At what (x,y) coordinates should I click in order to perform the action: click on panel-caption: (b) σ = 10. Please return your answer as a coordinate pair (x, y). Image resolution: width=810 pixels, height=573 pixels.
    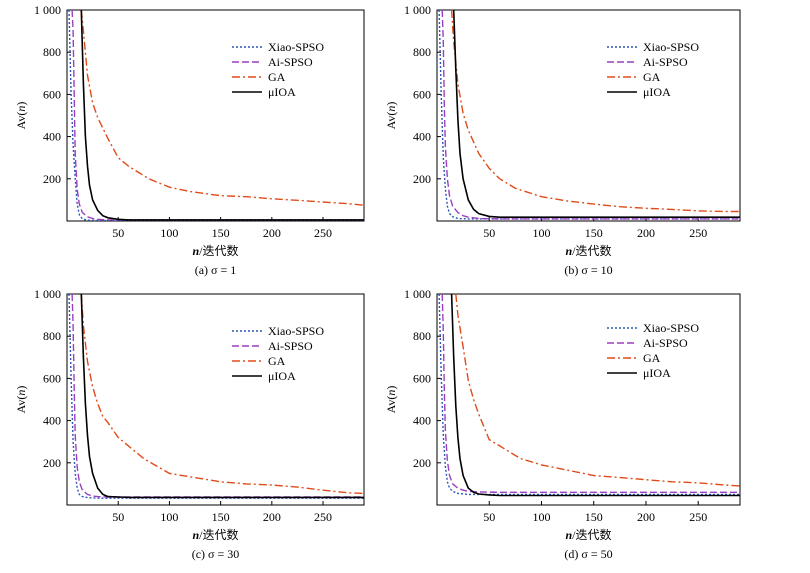
    Looking at the image, I should click on (588, 270).